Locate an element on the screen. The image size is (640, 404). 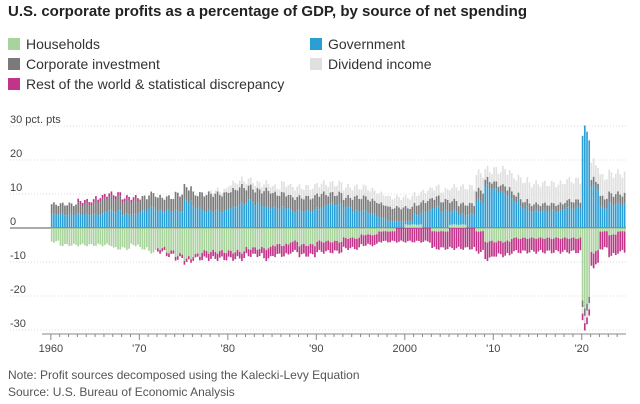
y-tick-label: -30 is located at coordinates (18, 324).